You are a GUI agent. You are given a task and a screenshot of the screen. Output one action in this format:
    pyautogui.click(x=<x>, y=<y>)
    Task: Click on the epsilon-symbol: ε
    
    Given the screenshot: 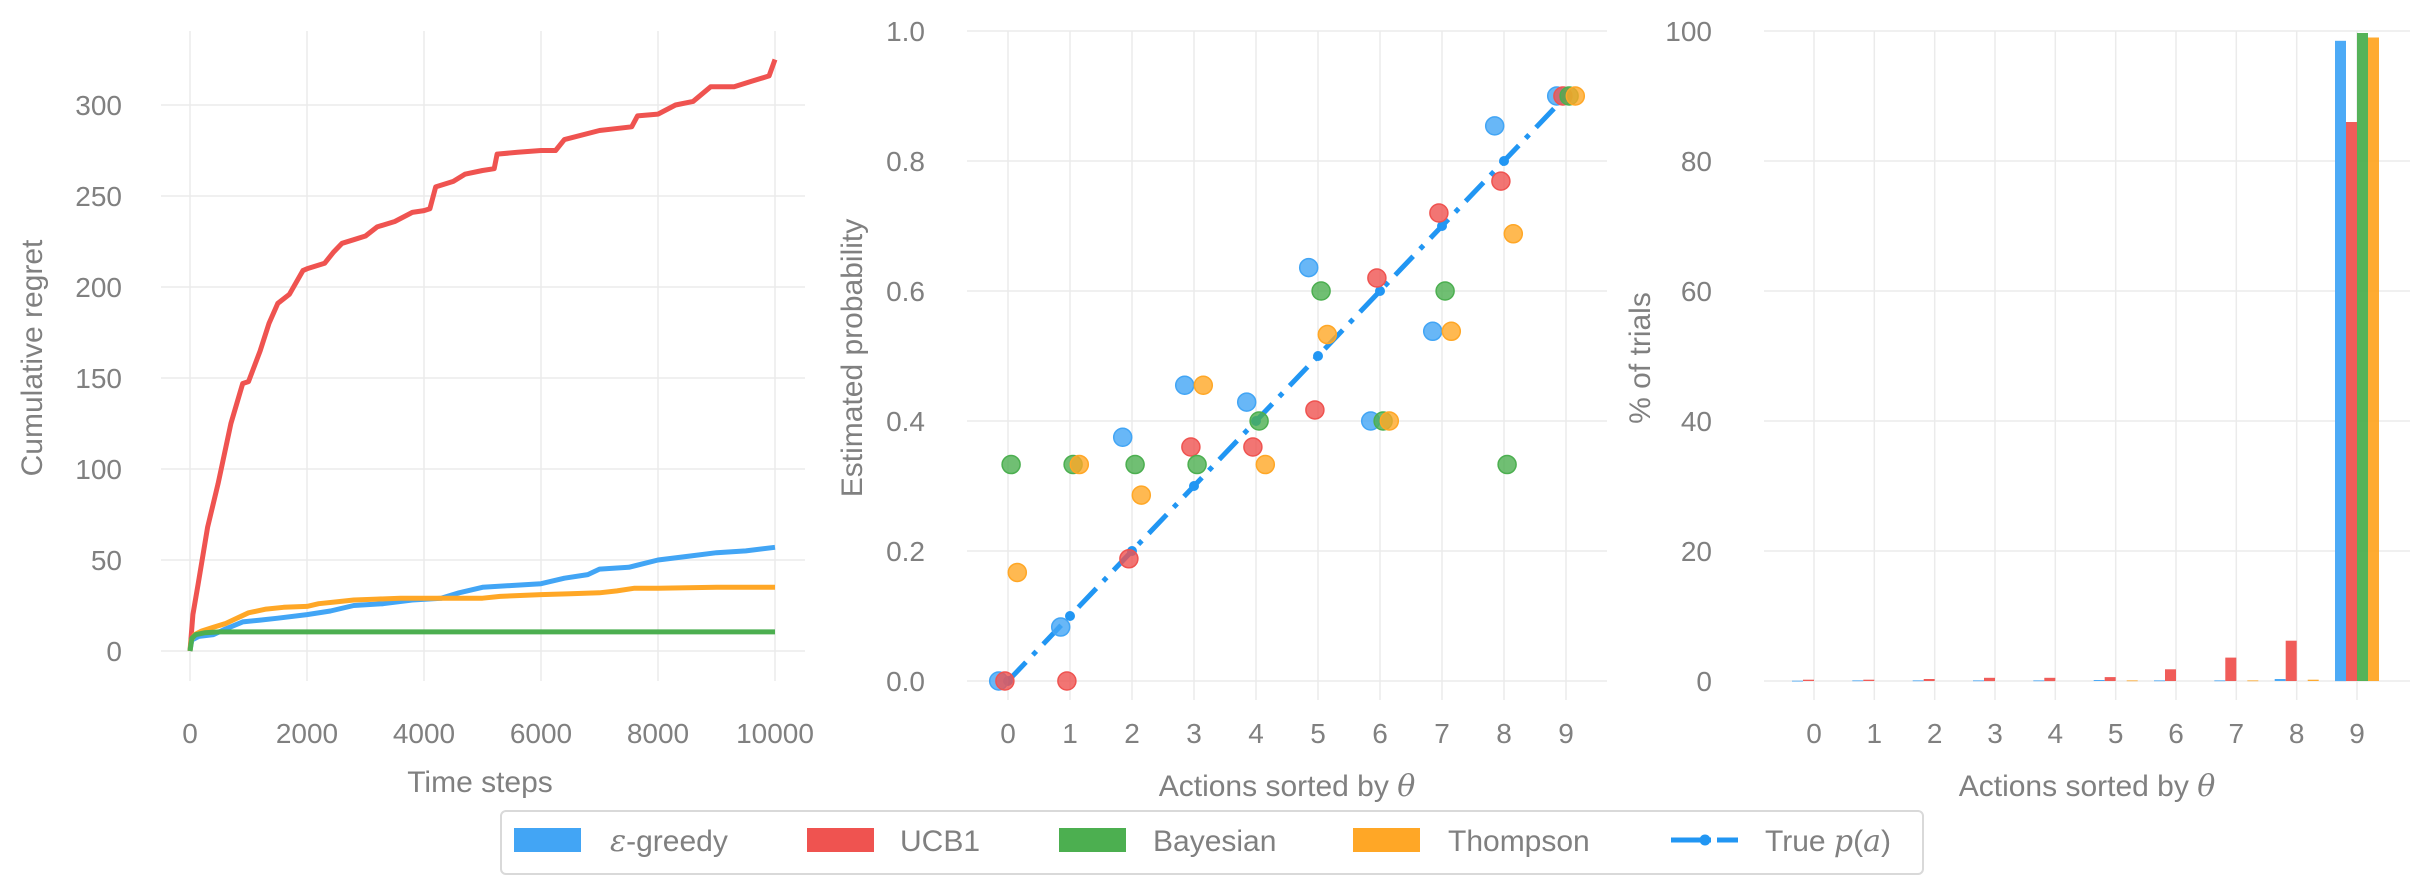 What is the action you would take?
    pyautogui.click(x=618, y=841)
    